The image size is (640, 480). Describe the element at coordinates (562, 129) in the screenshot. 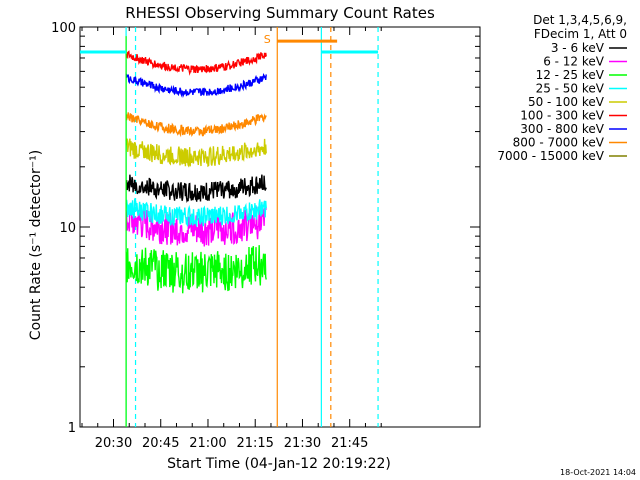

I see `legend-label: 300 - 800 keV` at that location.